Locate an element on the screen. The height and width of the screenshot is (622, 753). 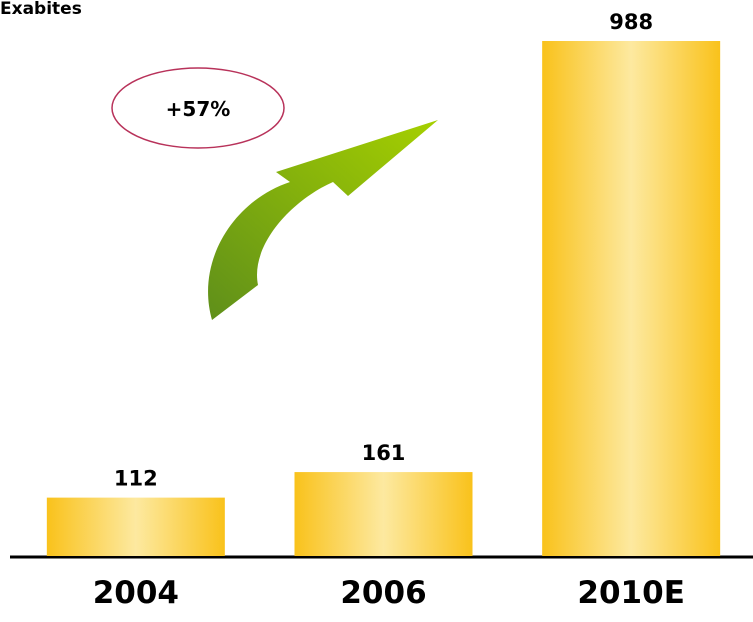
annotation: +57% is located at coordinates (198, 109).